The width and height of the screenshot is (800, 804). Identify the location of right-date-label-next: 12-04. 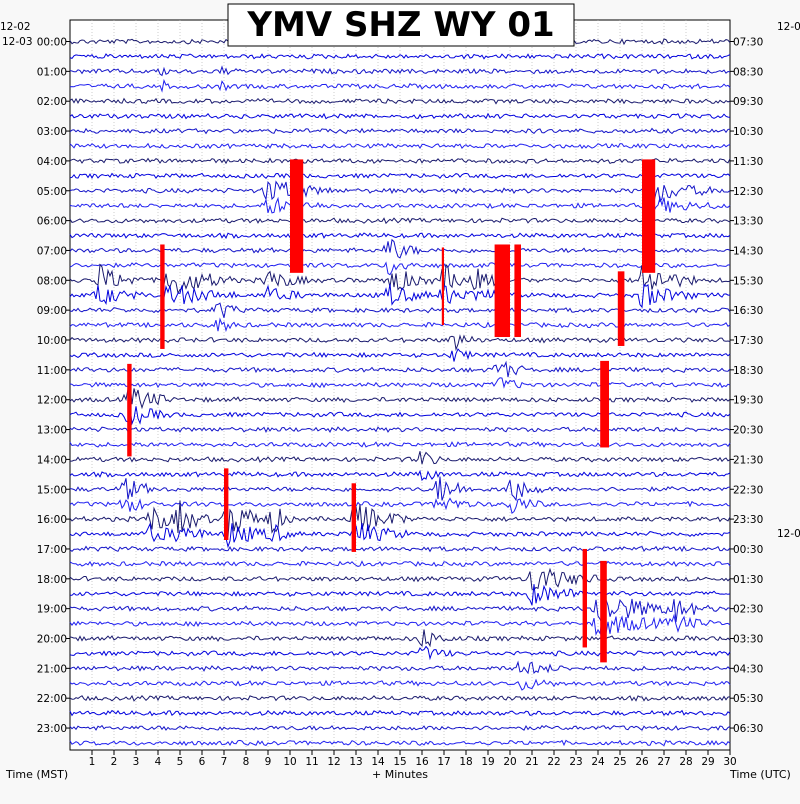
(788, 534).